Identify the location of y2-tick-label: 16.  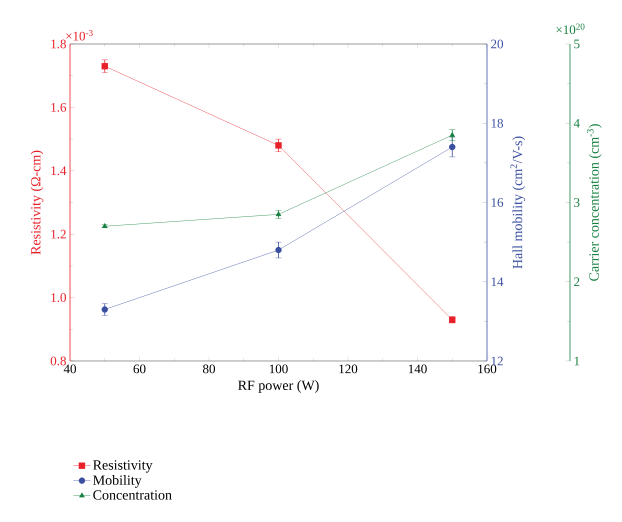
(498, 202).